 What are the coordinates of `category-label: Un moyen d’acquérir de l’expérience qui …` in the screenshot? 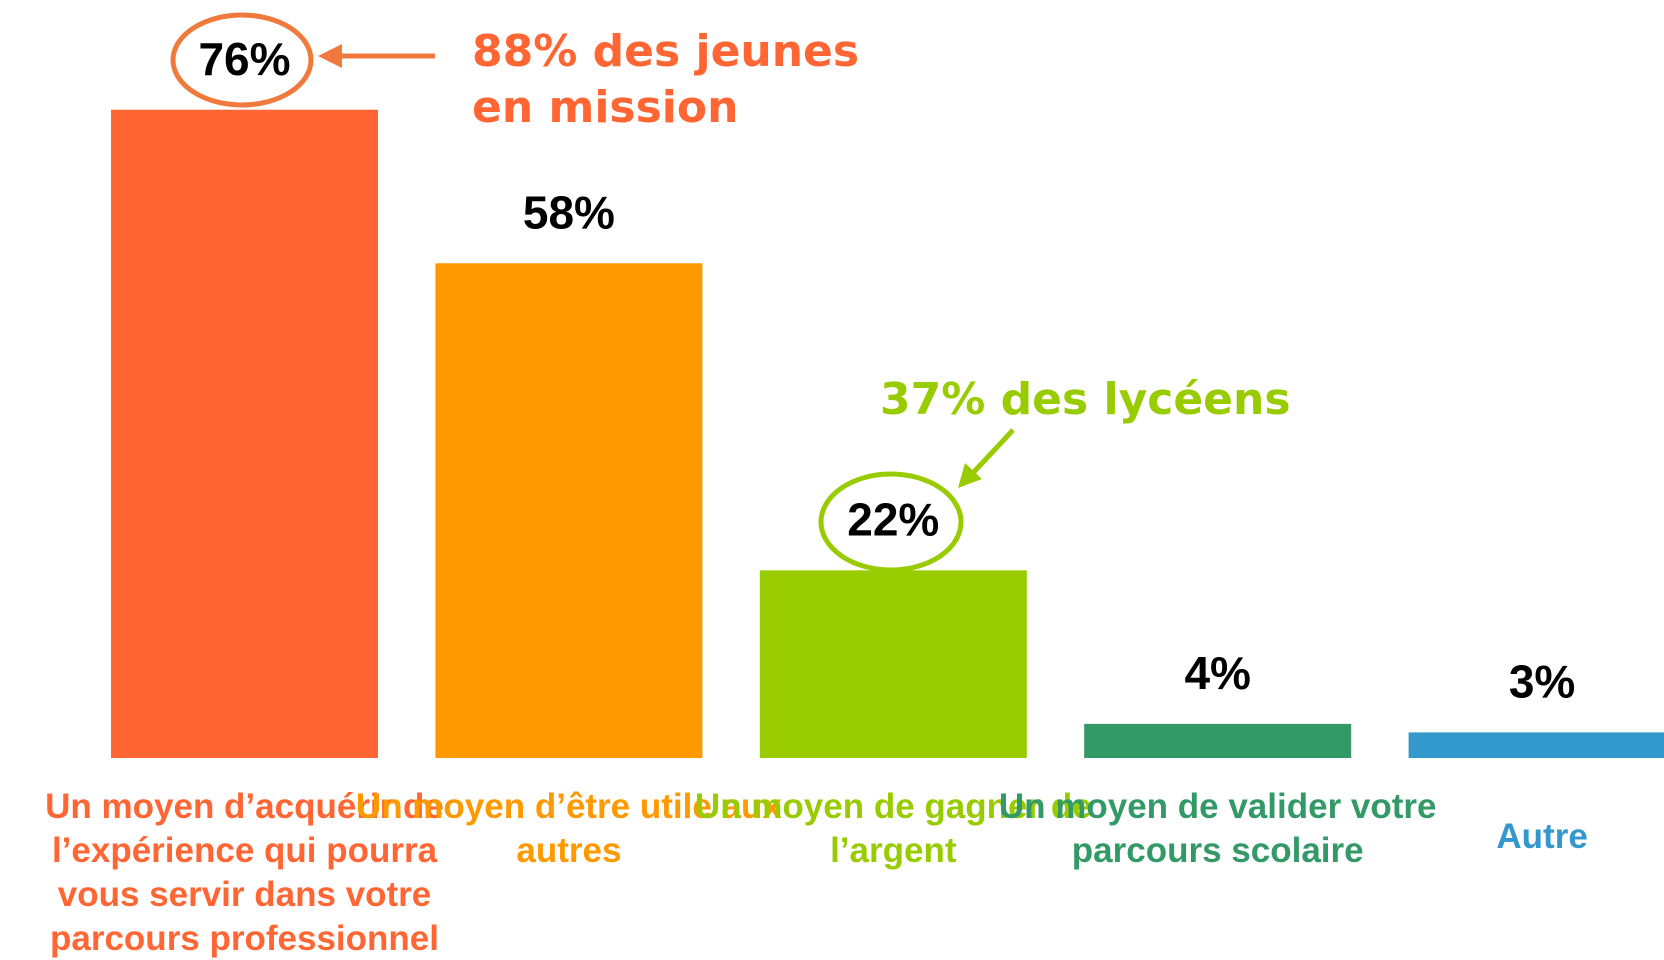 It's located at (244, 872).